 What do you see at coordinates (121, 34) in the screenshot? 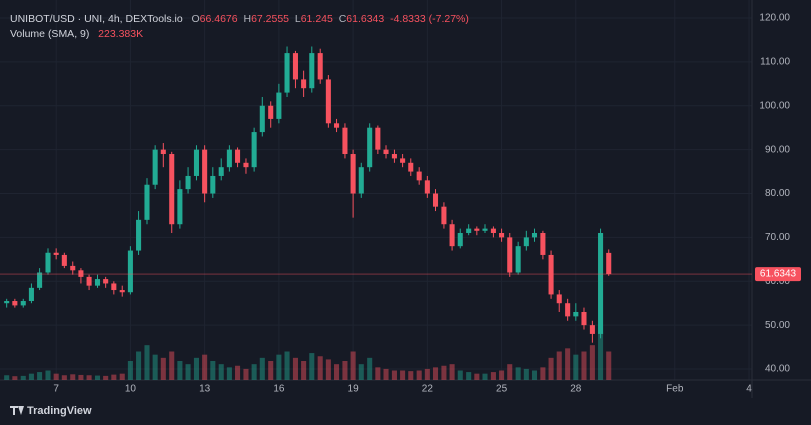
I see `volume-sma: 223.383K` at bounding box center [121, 34].